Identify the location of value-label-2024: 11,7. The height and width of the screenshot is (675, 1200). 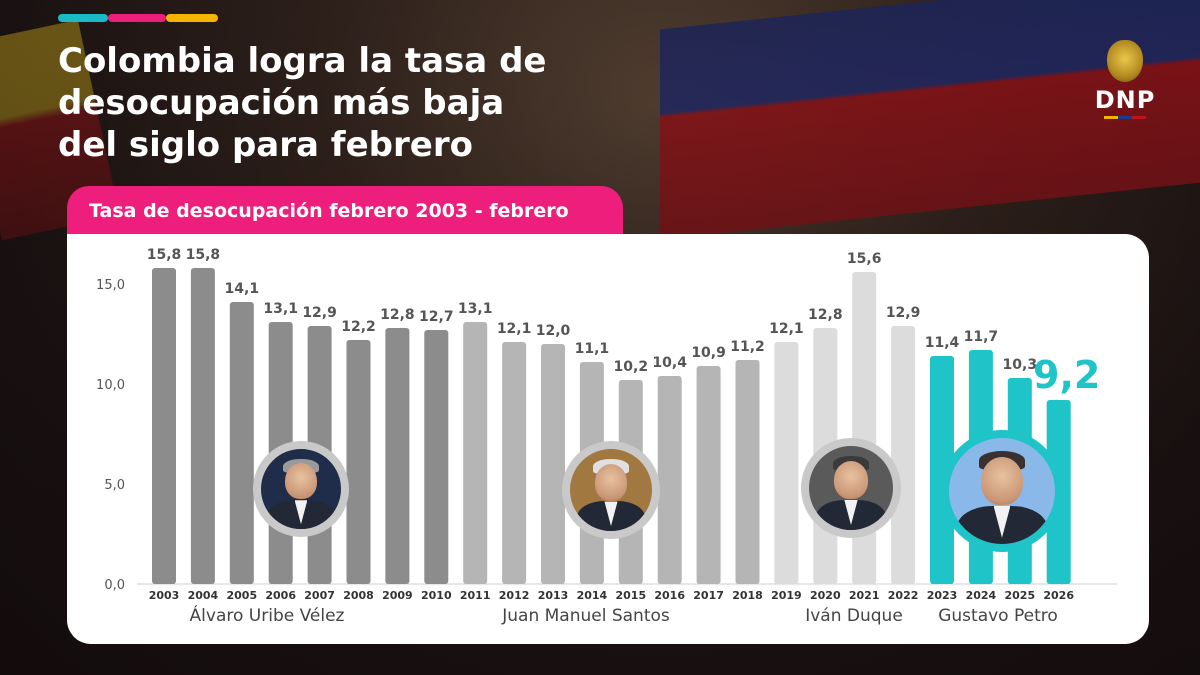
(981, 337).